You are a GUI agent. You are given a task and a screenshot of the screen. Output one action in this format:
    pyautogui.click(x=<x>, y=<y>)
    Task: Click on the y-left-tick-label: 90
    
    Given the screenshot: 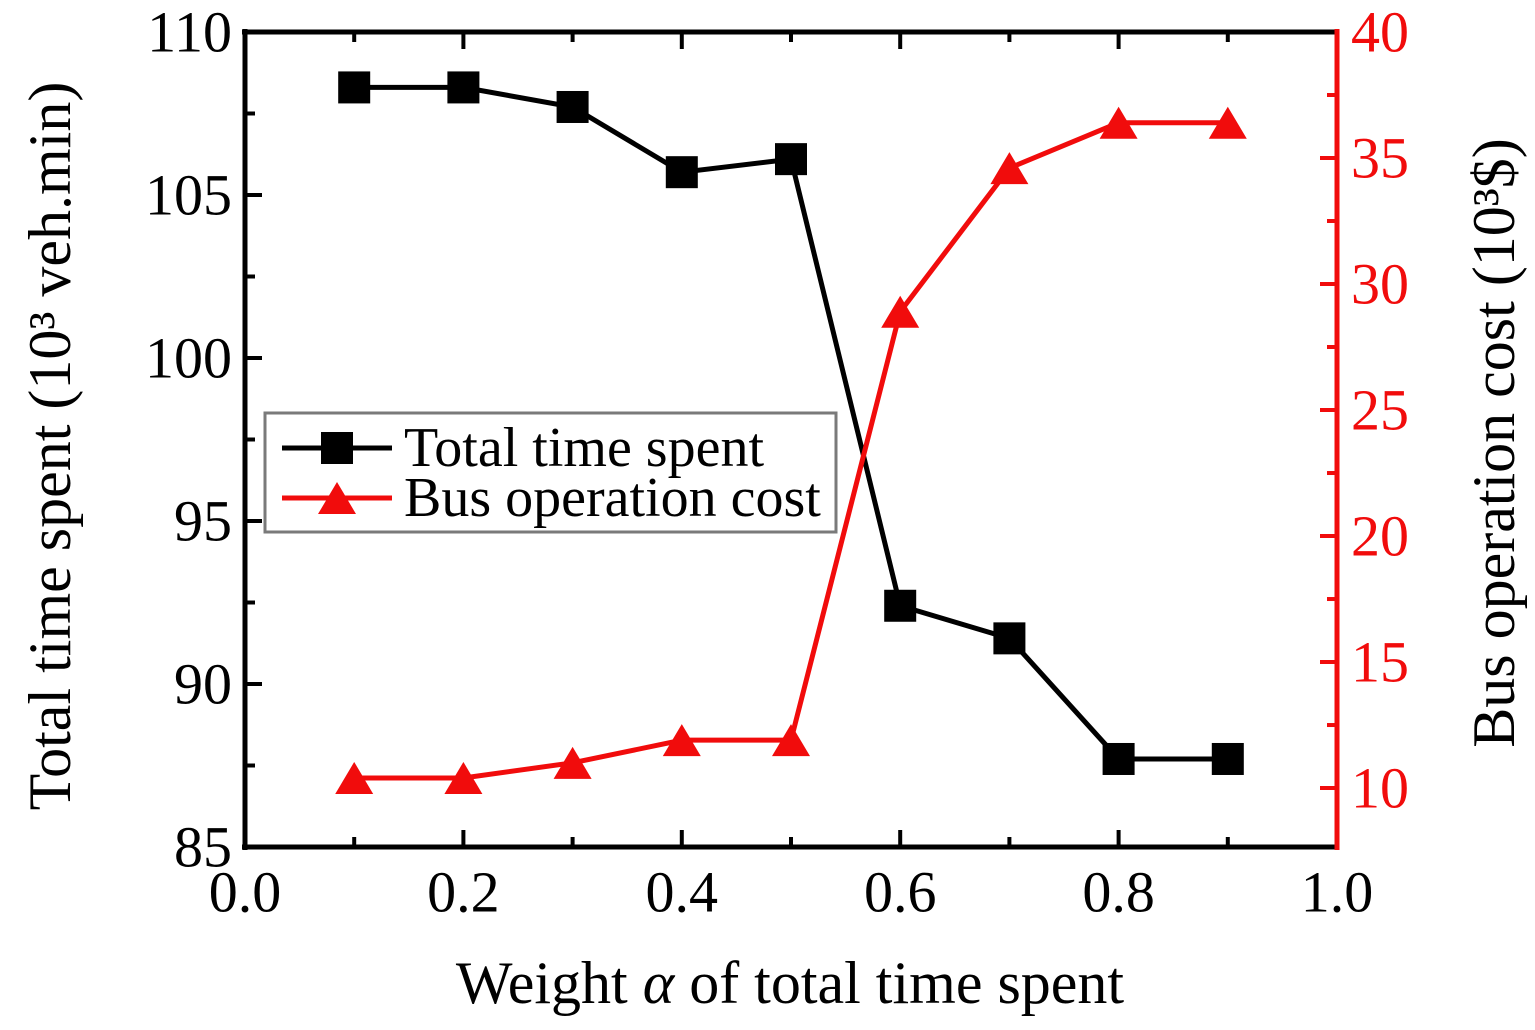 What is the action you would take?
    pyautogui.click(x=203, y=684)
    